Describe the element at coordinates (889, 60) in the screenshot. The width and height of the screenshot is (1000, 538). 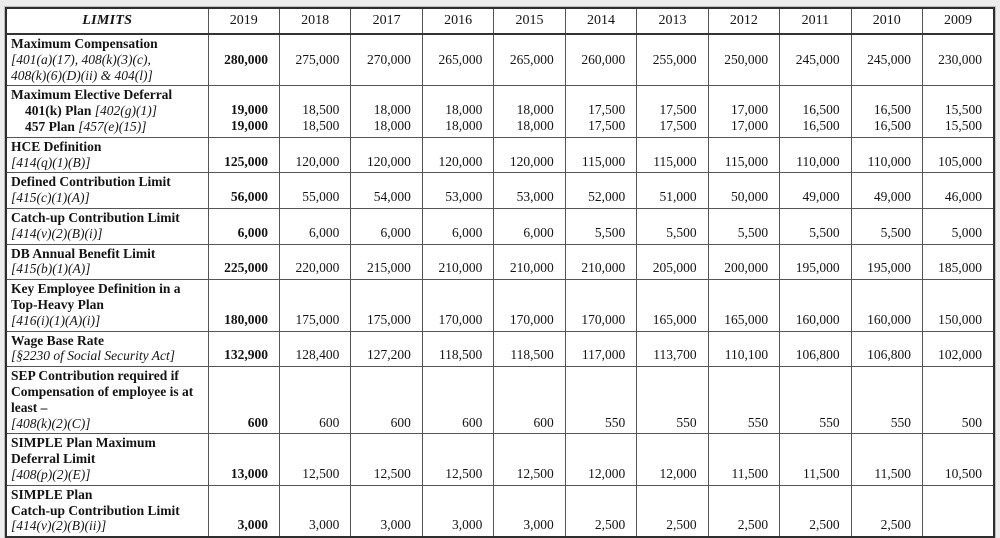
I see `value-text: 245,000` at that location.